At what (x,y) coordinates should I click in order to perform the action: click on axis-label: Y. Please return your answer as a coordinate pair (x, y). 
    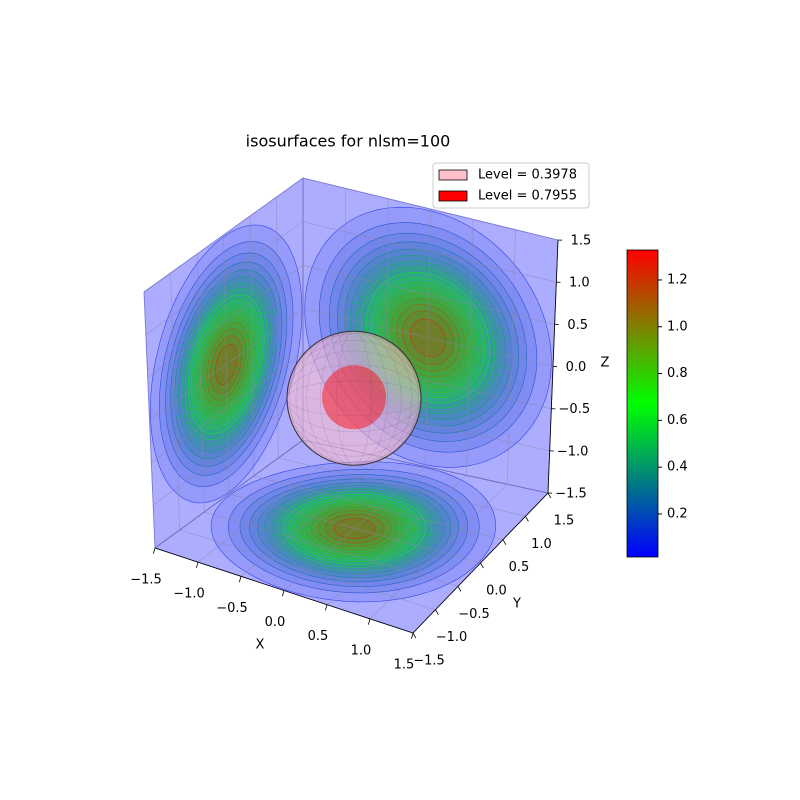
    Looking at the image, I should click on (516, 604).